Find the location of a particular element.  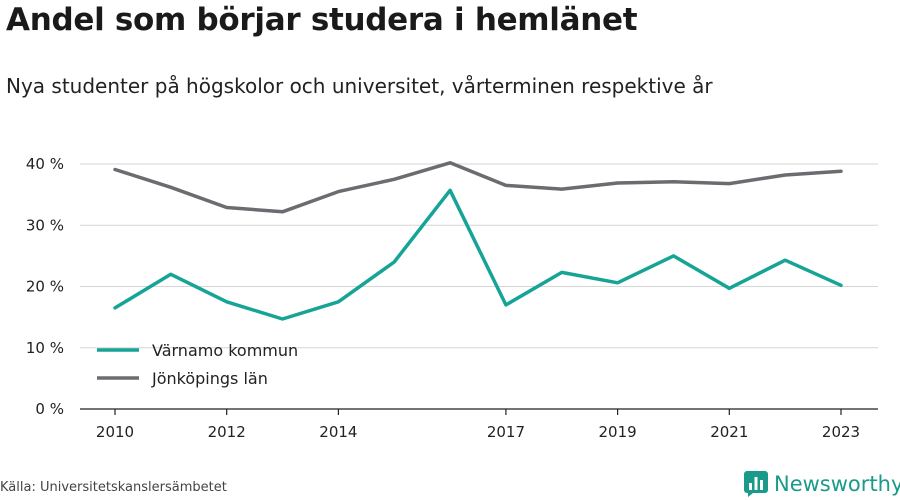

newsworthy-brand: Newsworthy is located at coordinates (822, 484).